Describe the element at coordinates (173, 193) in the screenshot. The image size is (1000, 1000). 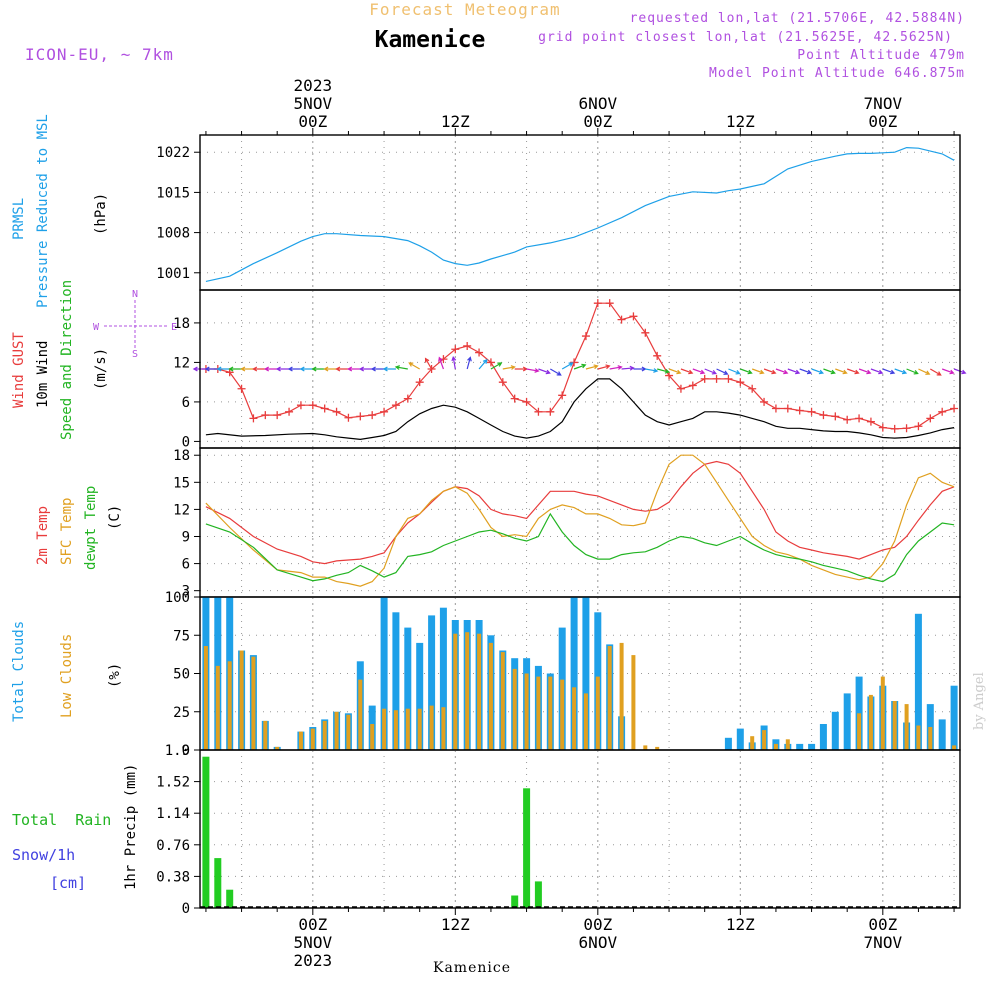
I see `y-tick-label: 1015` at that location.